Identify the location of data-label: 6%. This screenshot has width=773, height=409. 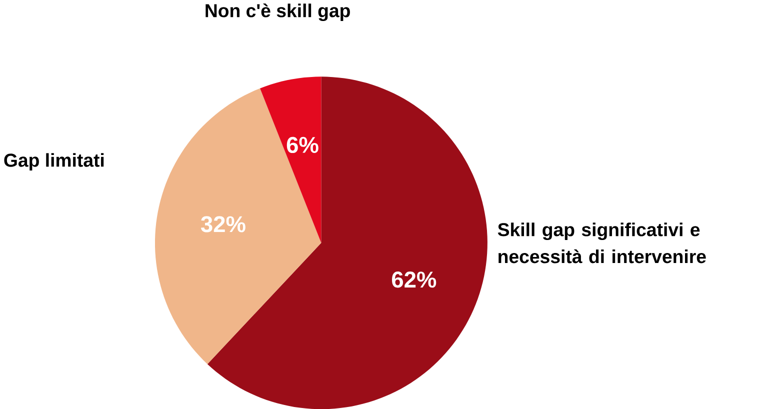
(302, 144).